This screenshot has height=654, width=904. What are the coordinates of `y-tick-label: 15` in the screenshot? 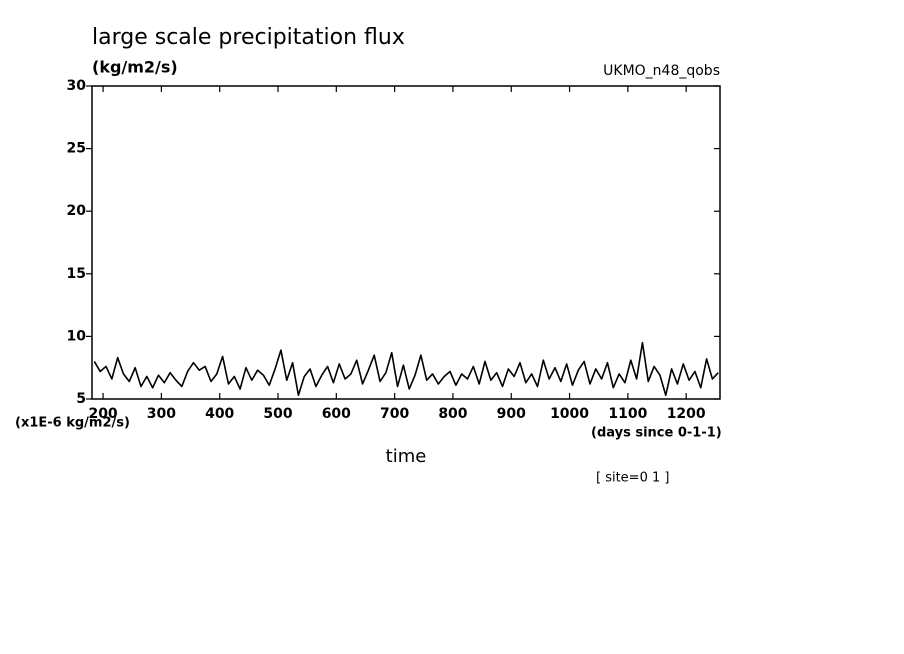 It's located at (76, 274).